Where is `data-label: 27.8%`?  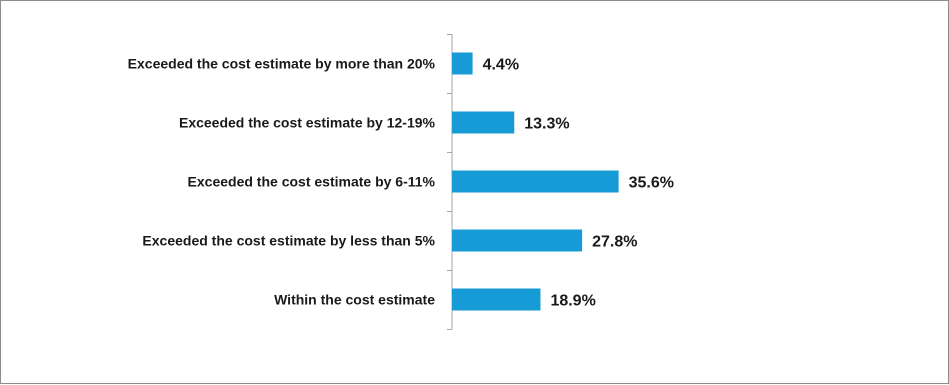 data-label: 27.8% is located at coordinates (614, 242).